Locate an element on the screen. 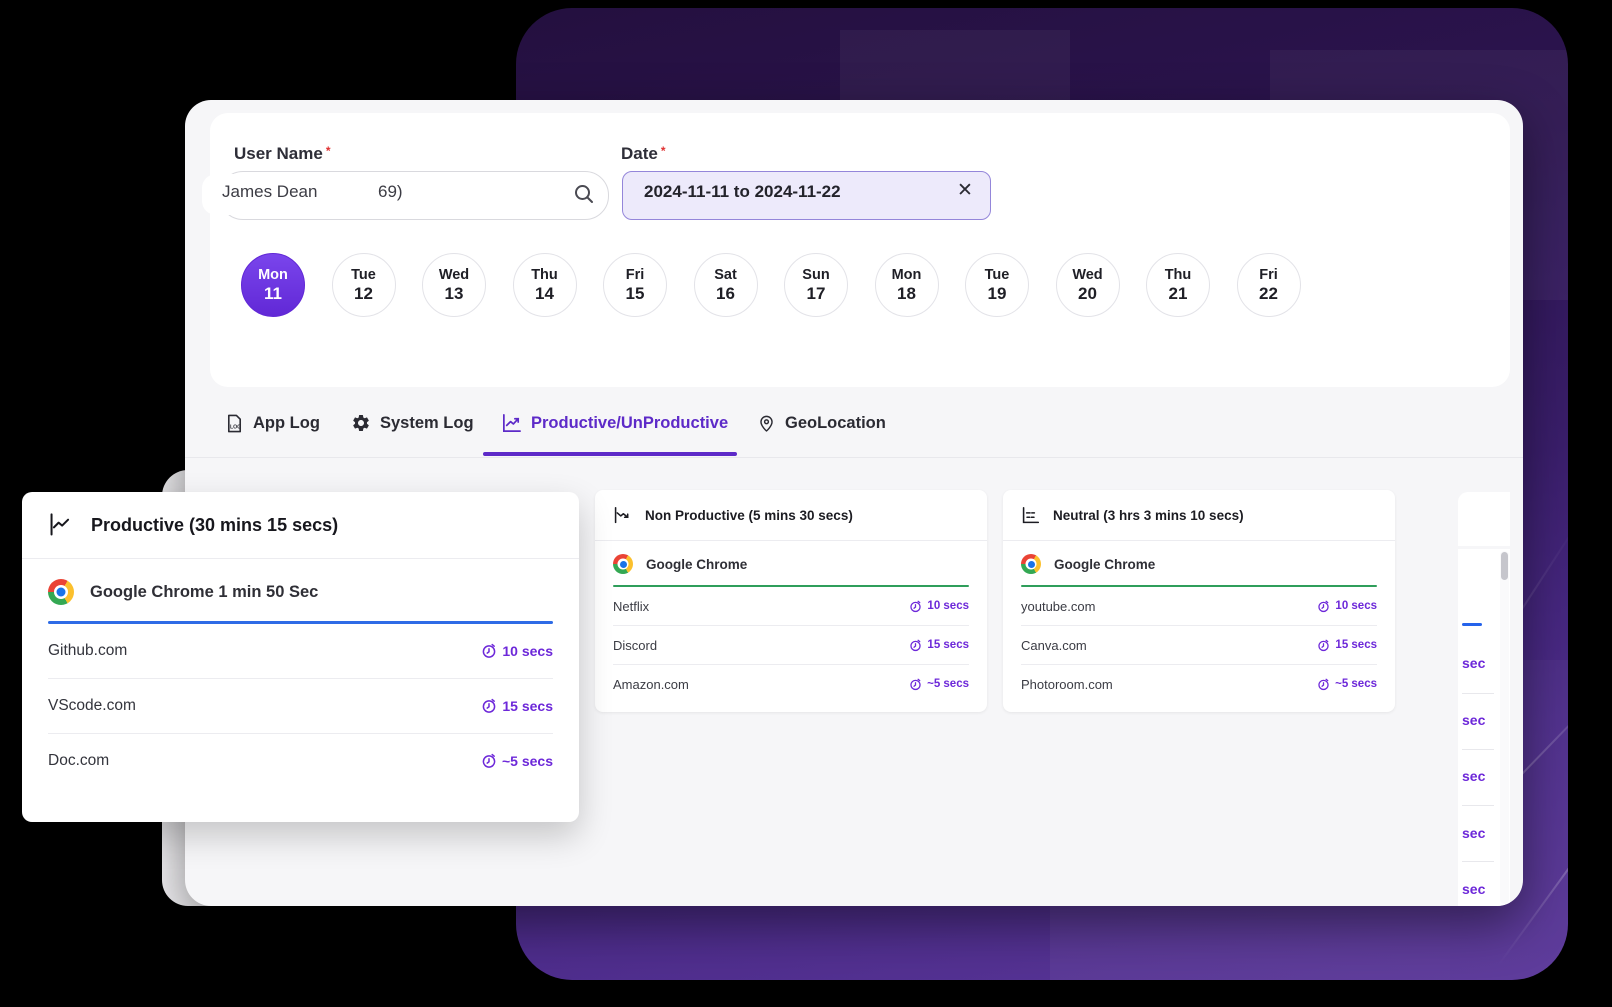 Image resolution: width=1612 pixels, height=1007 pixels. date-pill-sun-17: Sun 17 is located at coordinates (816, 285).